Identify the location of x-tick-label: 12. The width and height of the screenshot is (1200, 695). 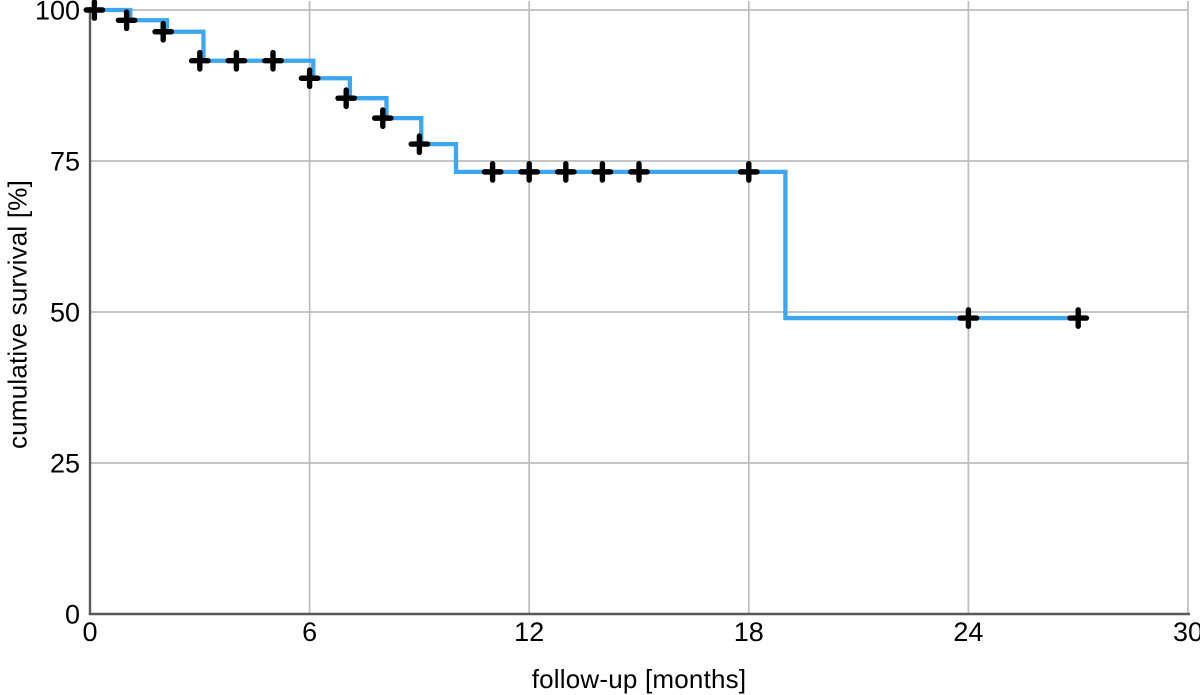
(529, 632).